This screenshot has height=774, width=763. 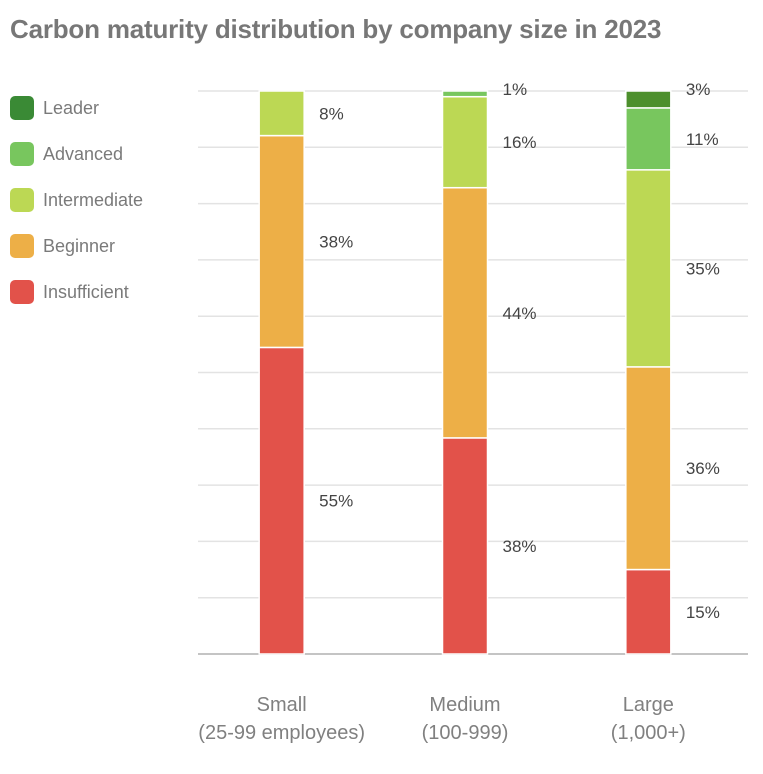 What do you see at coordinates (465, 546) in the screenshot?
I see `bar-segment-medium-insufficient` at bounding box center [465, 546].